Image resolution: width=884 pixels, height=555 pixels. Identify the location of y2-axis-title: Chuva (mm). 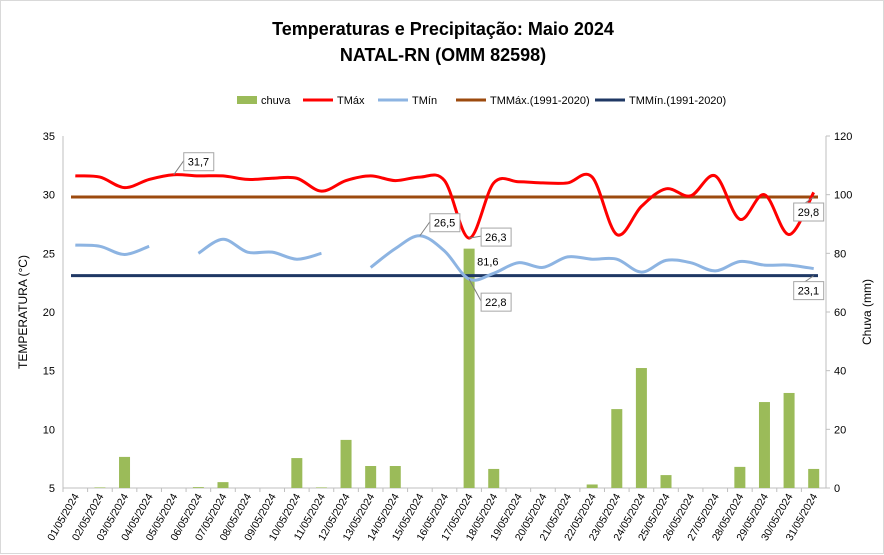
(867, 312).